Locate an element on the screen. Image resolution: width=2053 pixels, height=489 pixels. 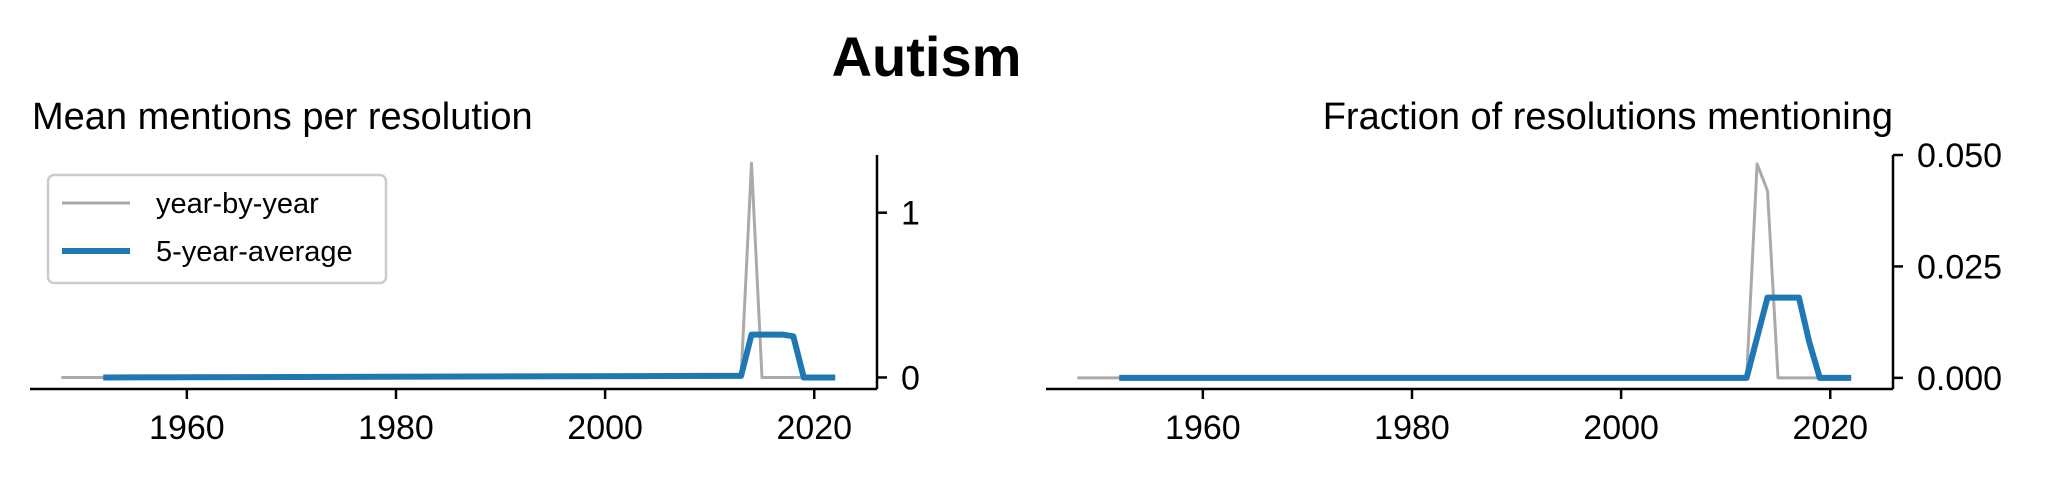
y-tick-label: 0.025 is located at coordinates (1959, 267).